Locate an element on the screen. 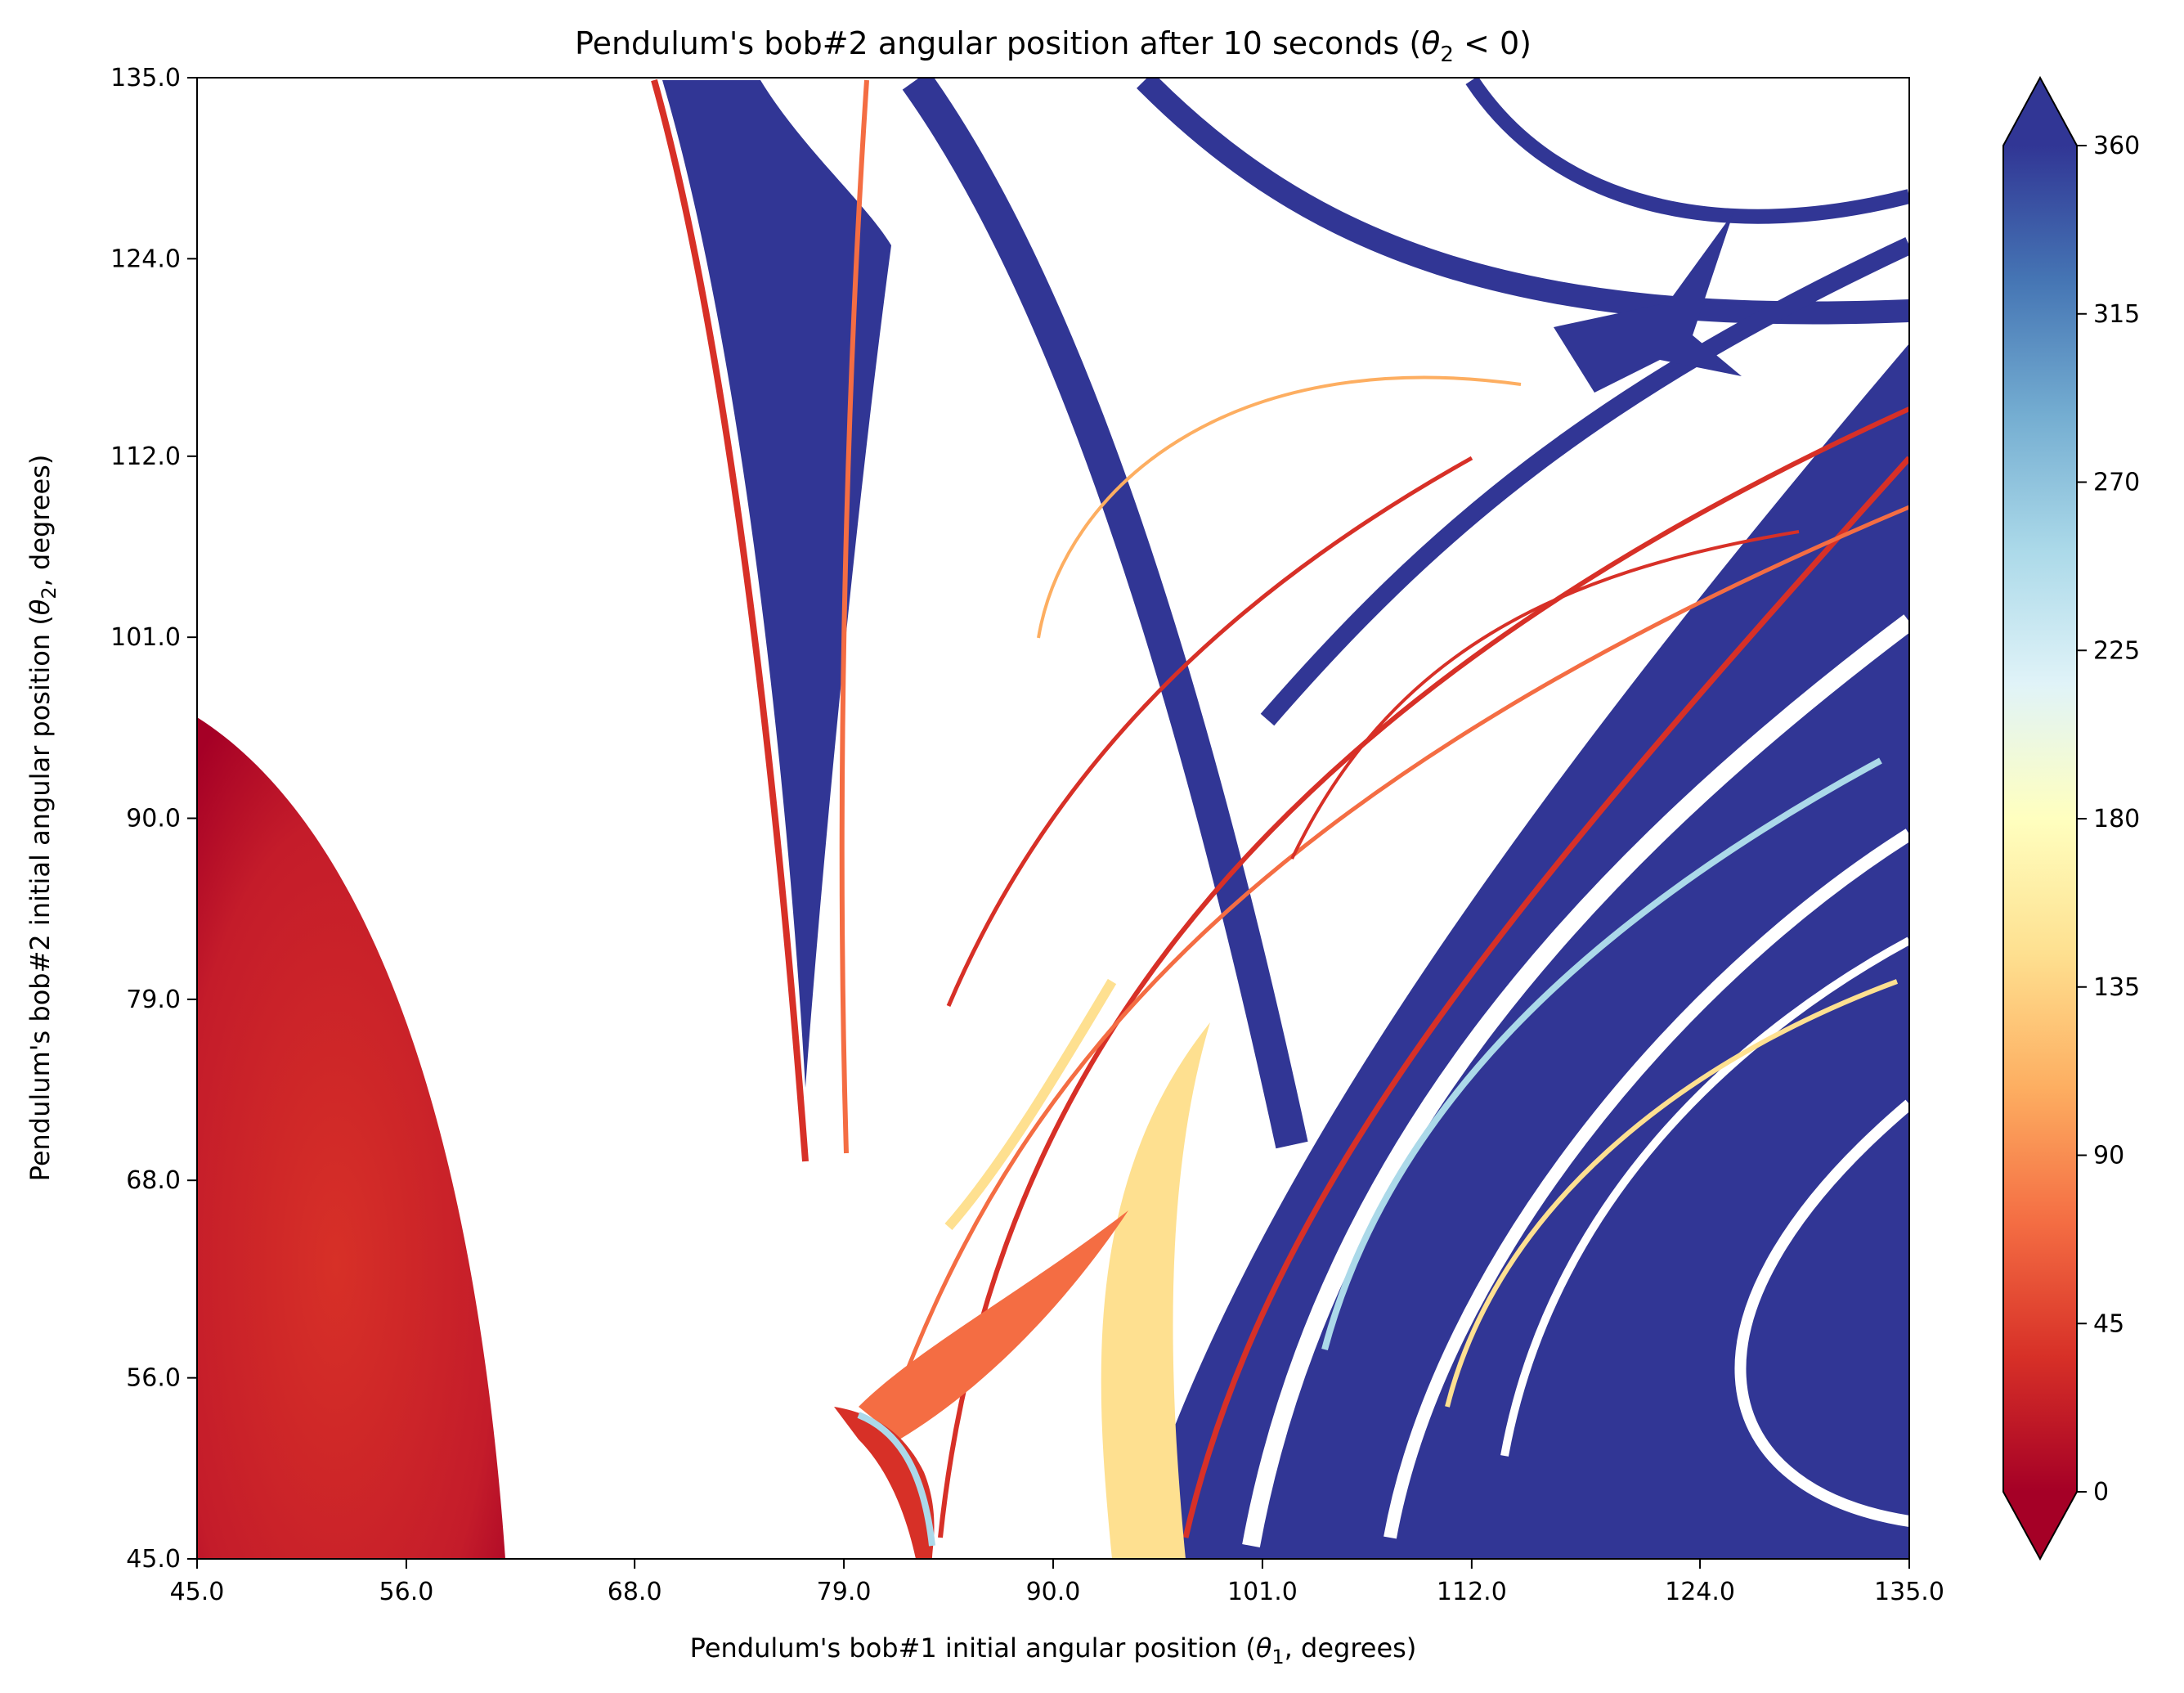 The image size is (2184, 1693). y-tick-label: 68.0 is located at coordinates (153, 1180).